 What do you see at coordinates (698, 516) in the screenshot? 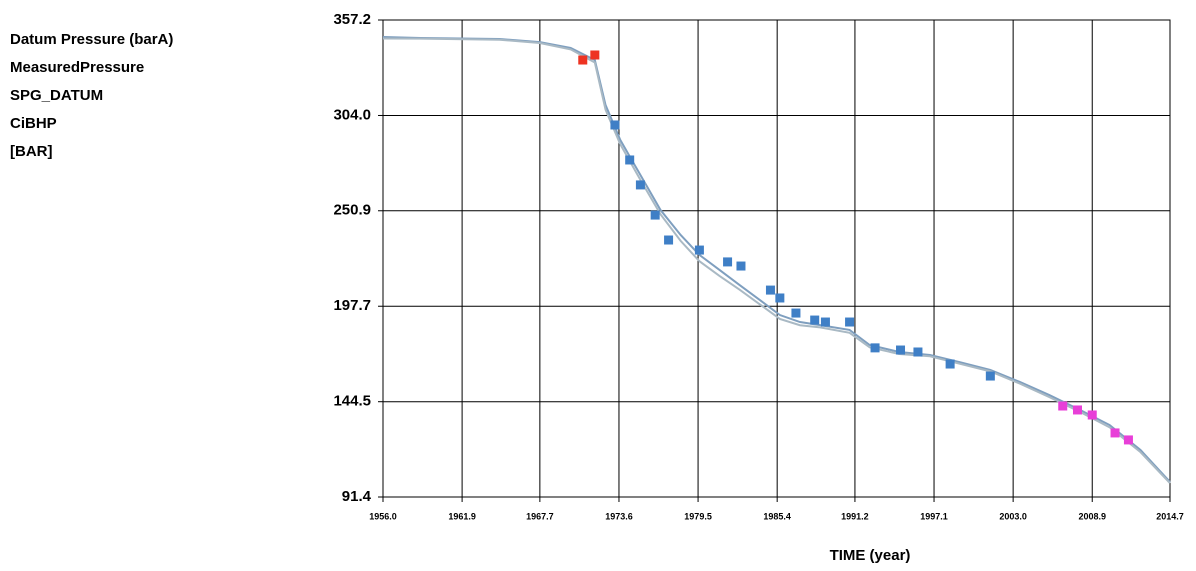
I see `x-tick-label: 1979.5` at bounding box center [698, 516].